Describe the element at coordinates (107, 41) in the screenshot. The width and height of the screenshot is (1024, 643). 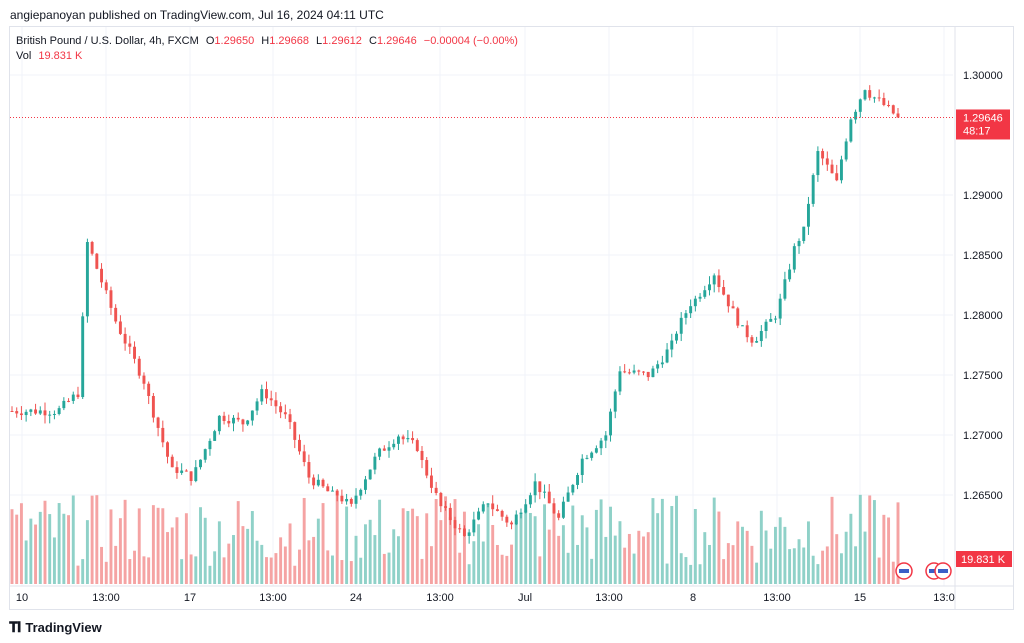
I see `symbol-title: British Pound / U.S. Dollar, 4h, FXCM` at that location.